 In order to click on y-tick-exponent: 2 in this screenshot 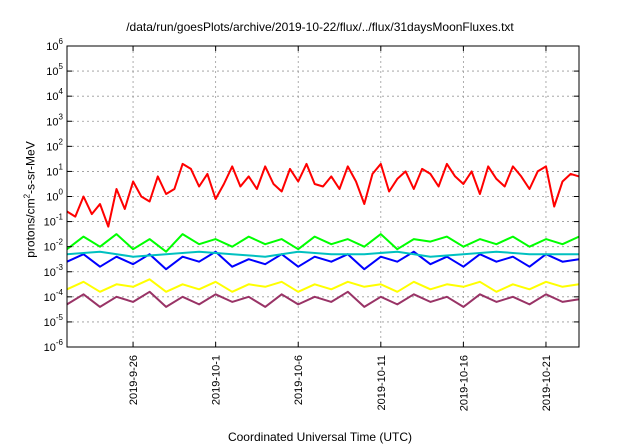, I will do `click(61, 141)`.